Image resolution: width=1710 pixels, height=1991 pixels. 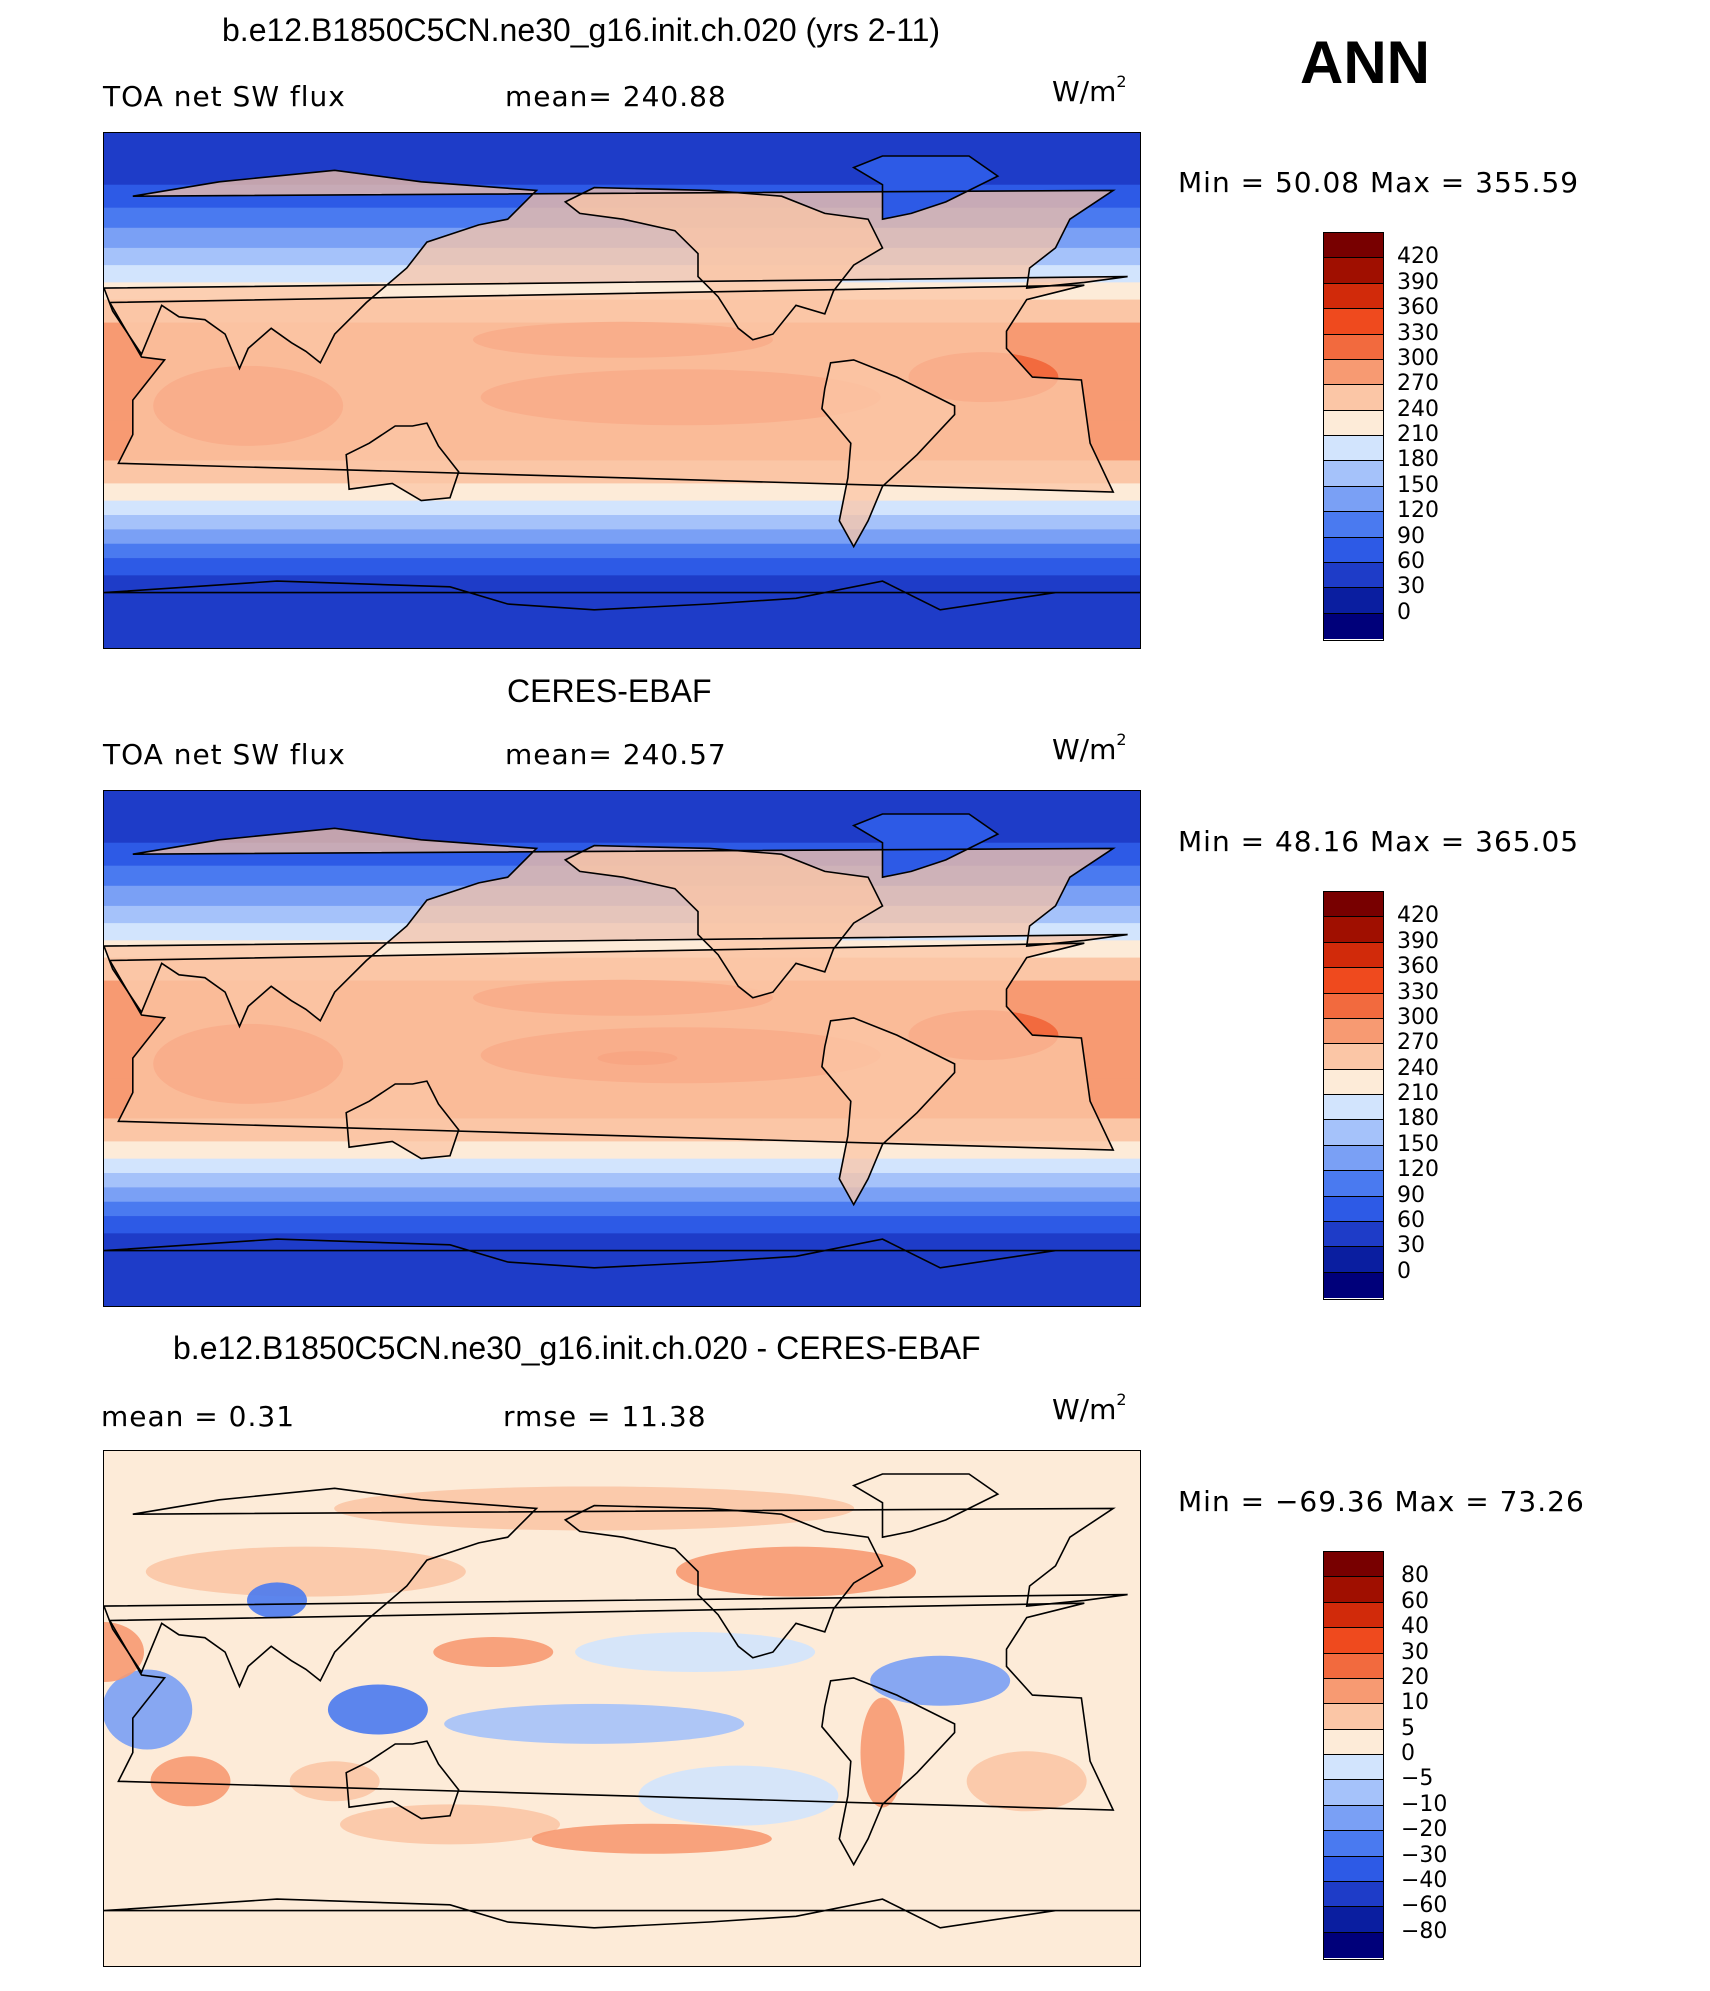 What do you see at coordinates (1379, 182) in the screenshot?
I see `panel-1-minmax: Min = 50.08 Max = 355.59` at bounding box center [1379, 182].